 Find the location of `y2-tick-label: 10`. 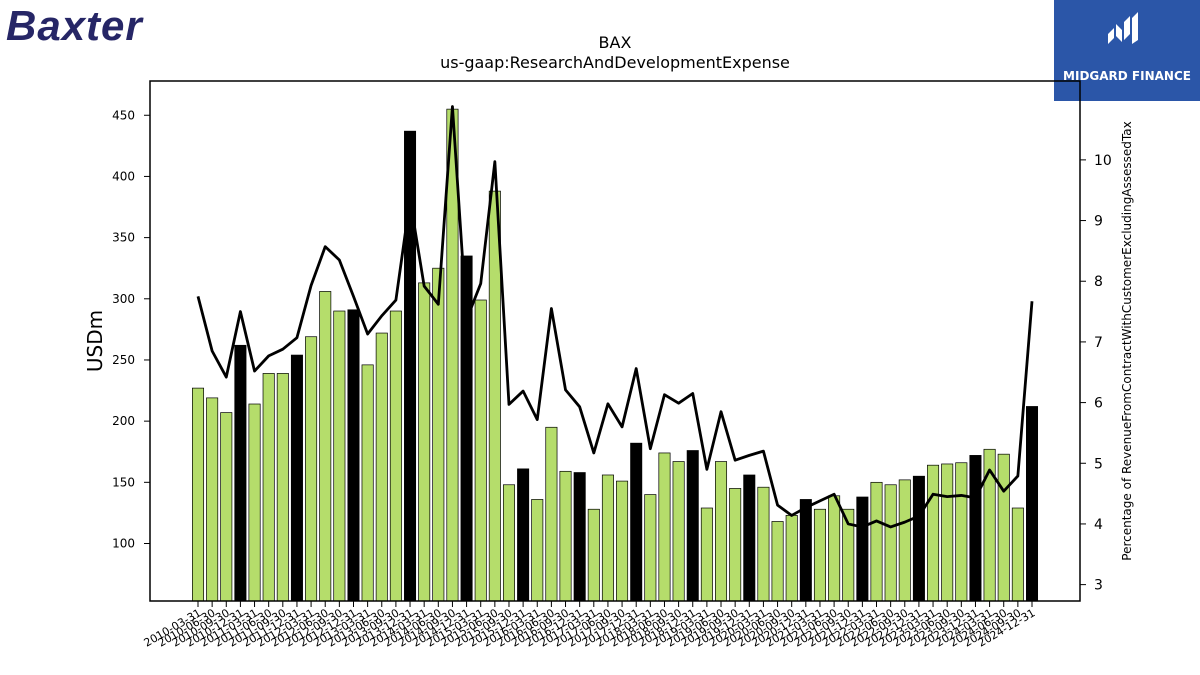

y2-tick-label: 10 is located at coordinates (1103, 161).